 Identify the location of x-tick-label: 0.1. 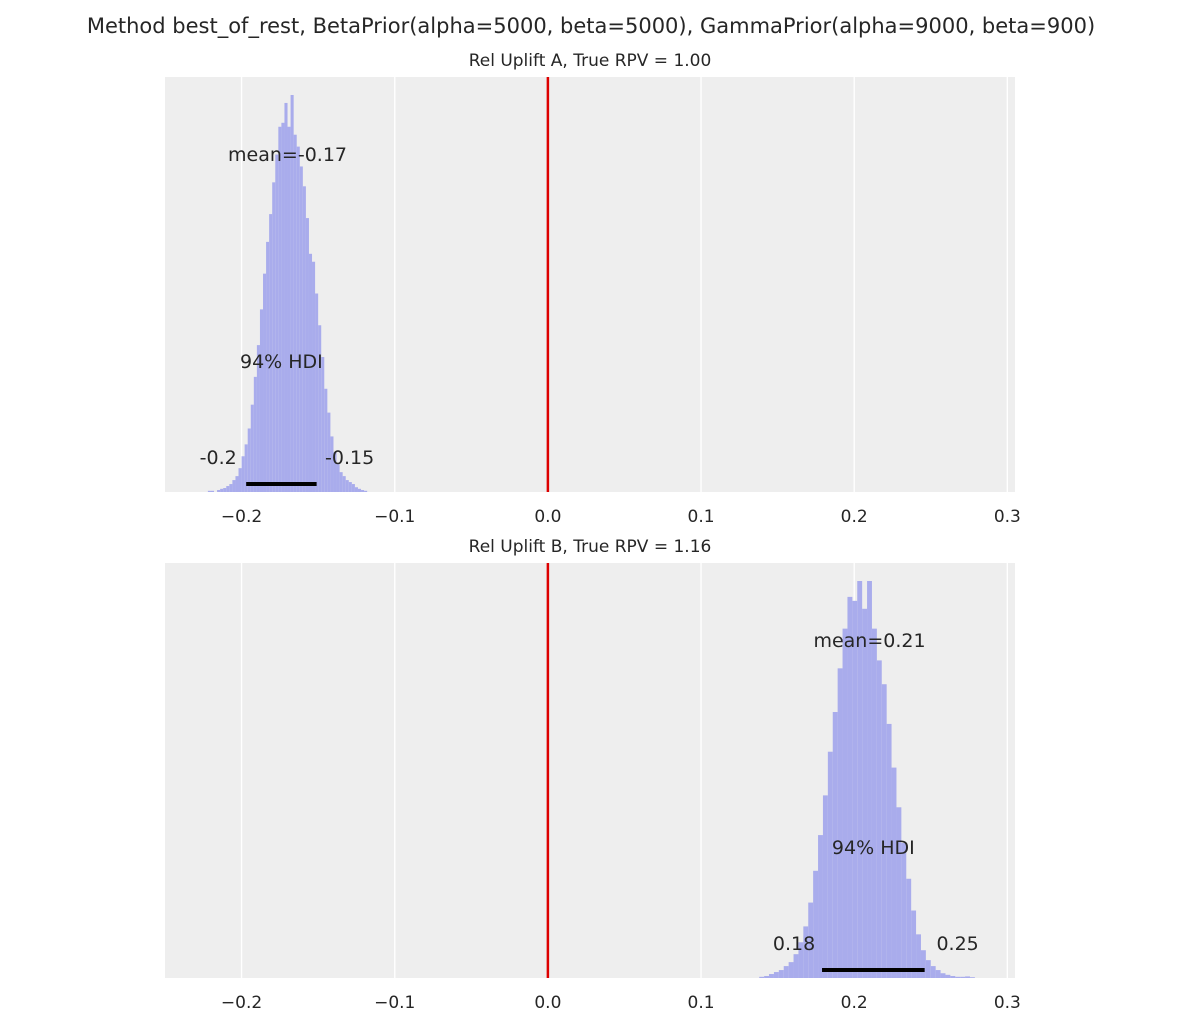
(701, 517).